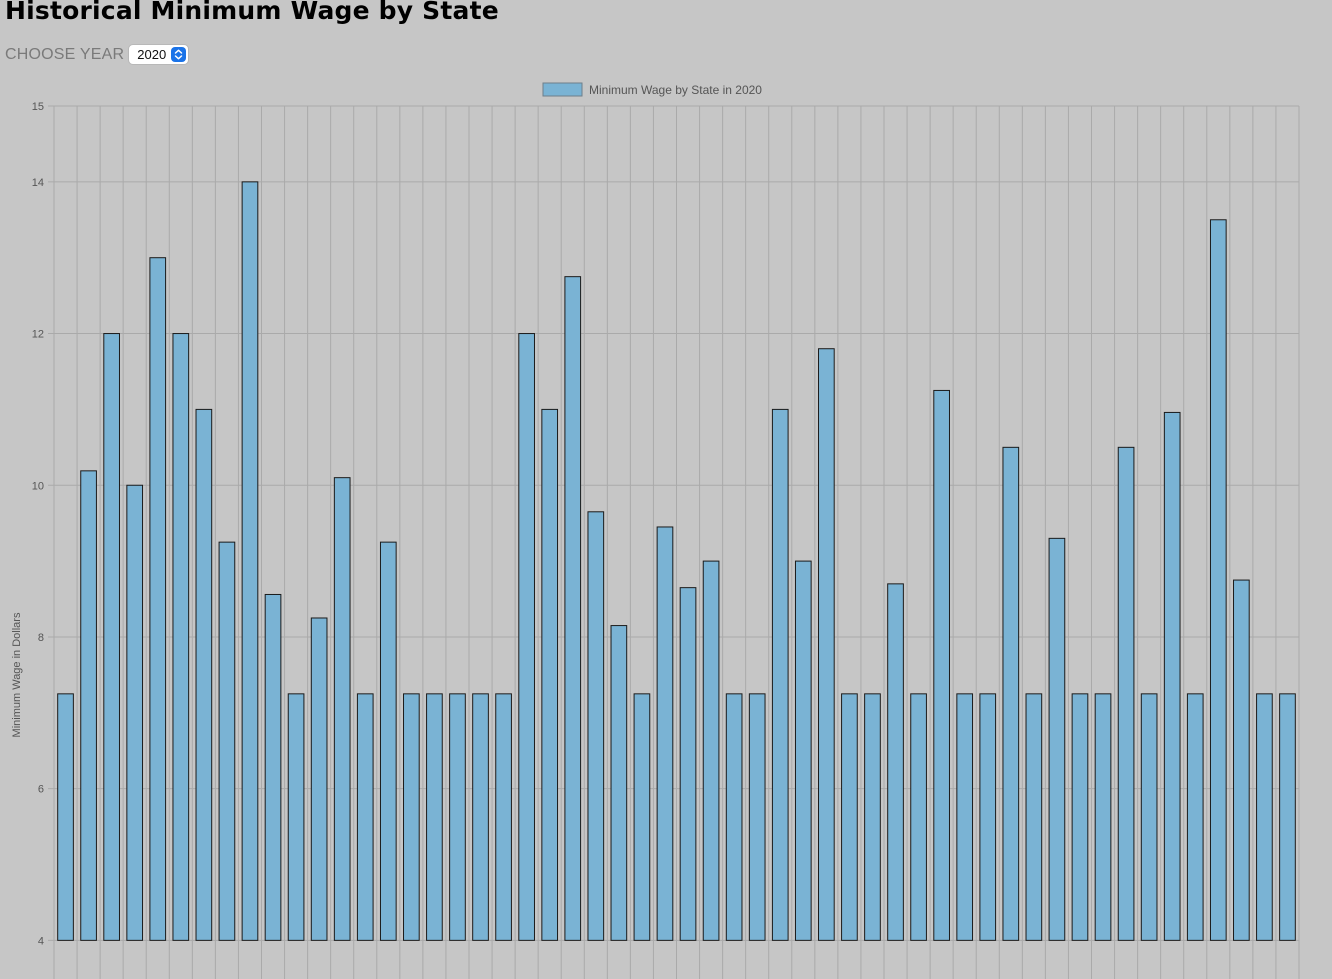 The image size is (1332, 979). I want to click on select-arrows-icon, so click(179, 54).